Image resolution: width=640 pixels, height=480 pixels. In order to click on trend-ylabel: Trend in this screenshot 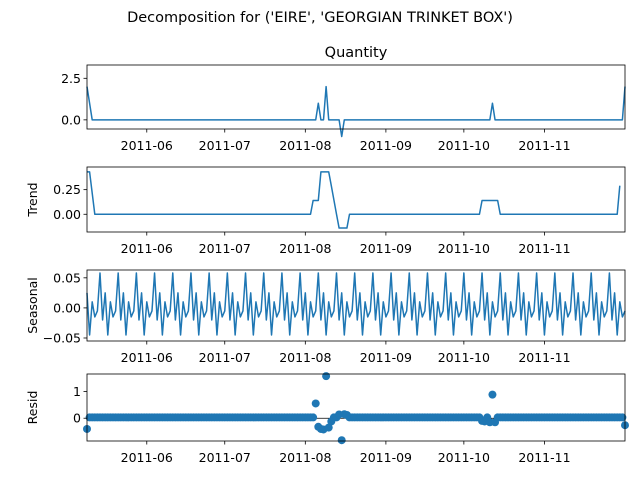, I will do `click(32, 199)`.